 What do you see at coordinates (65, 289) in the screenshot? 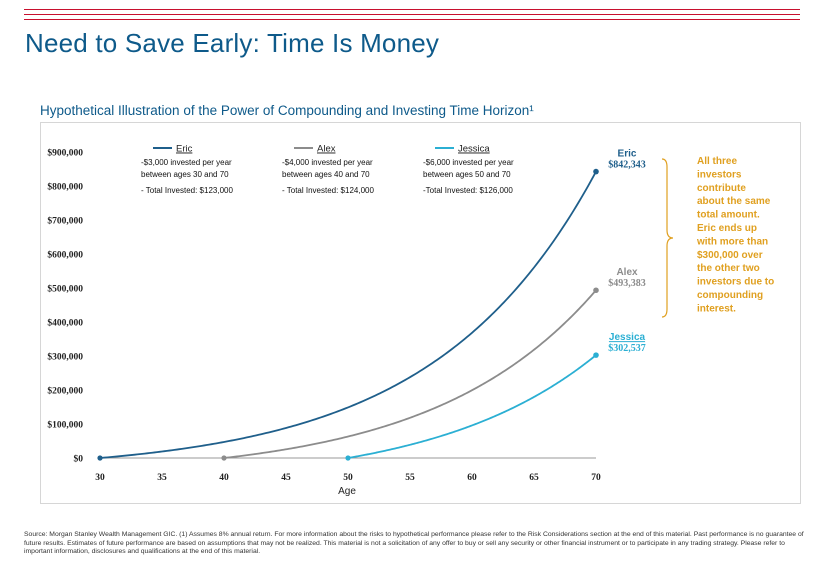
I see `y-tick-label: $500,000` at bounding box center [65, 289].